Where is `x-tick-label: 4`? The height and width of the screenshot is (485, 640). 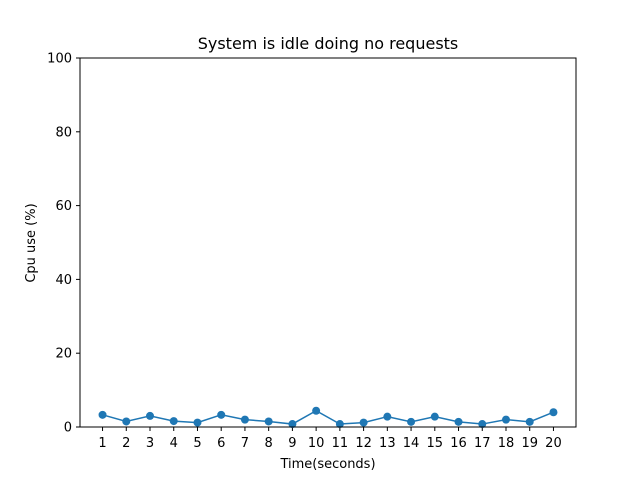 x-tick-label: 4 is located at coordinates (174, 443).